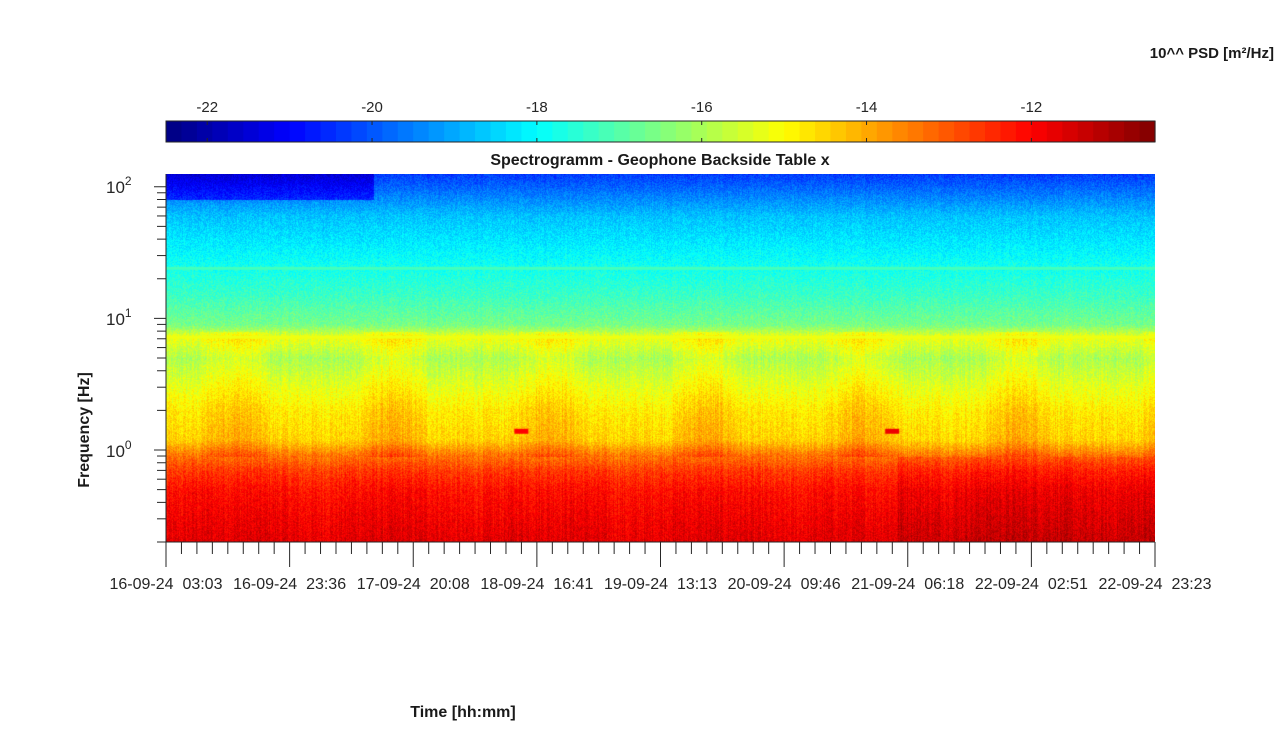 The width and height of the screenshot is (1276, 743). What do you see at coordinates (784, 584) in the screenshot?
I see `x-tick-label: 20-09-24 09:46` at bounding box center [784, 584].